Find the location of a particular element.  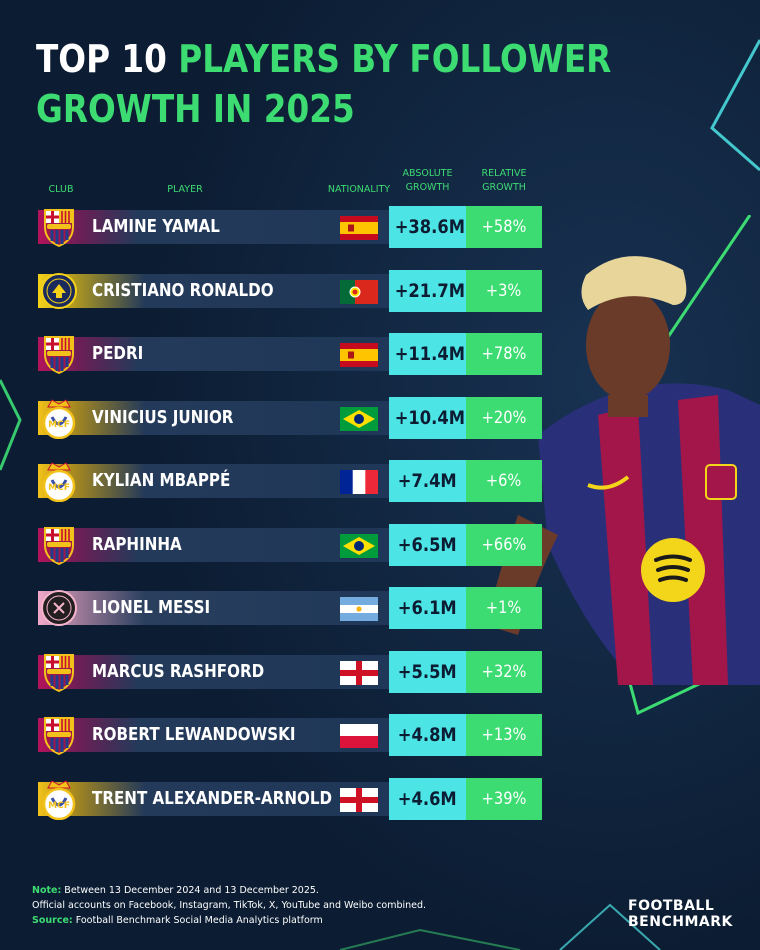

player-name: LIONEL MESSI is located at coordinates (151, 607).